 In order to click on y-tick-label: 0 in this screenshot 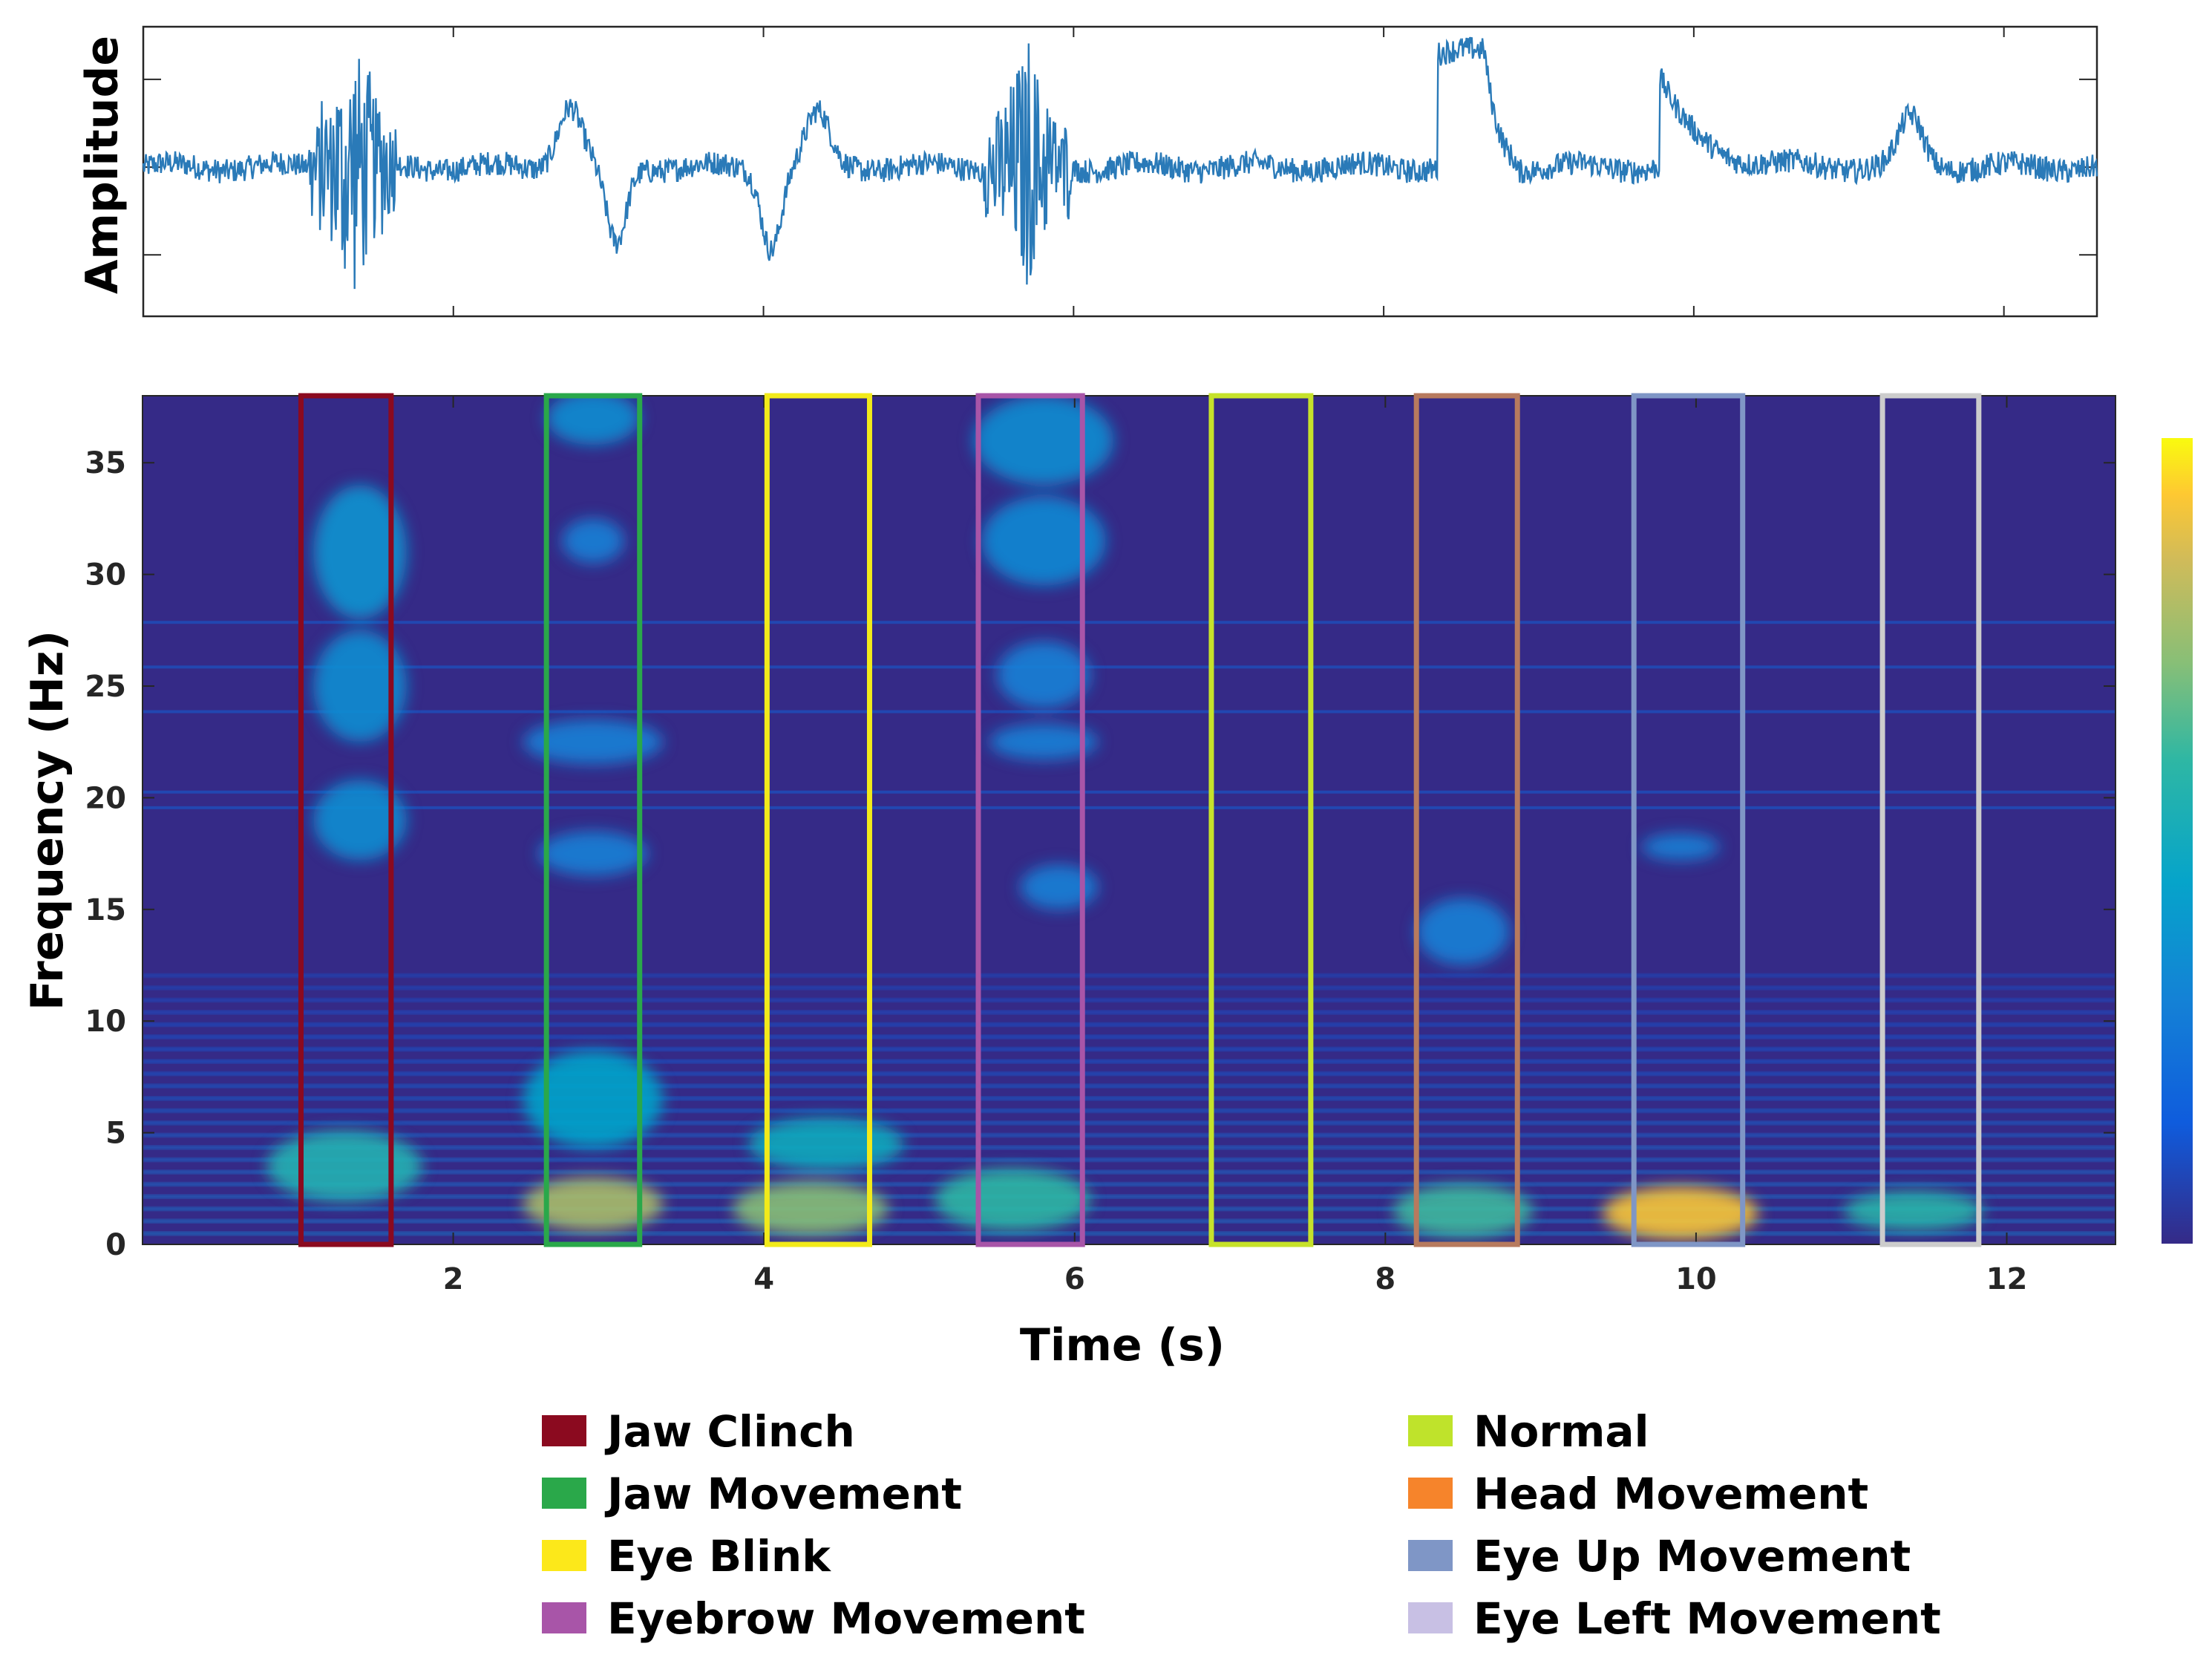, I will do `click(115, 1245)`.